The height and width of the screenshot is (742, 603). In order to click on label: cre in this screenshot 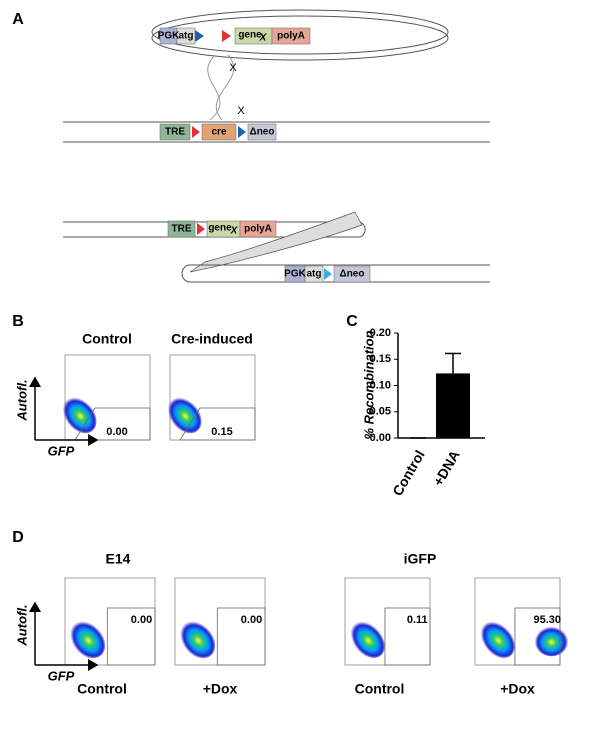, I will do `click(218, 132)`.